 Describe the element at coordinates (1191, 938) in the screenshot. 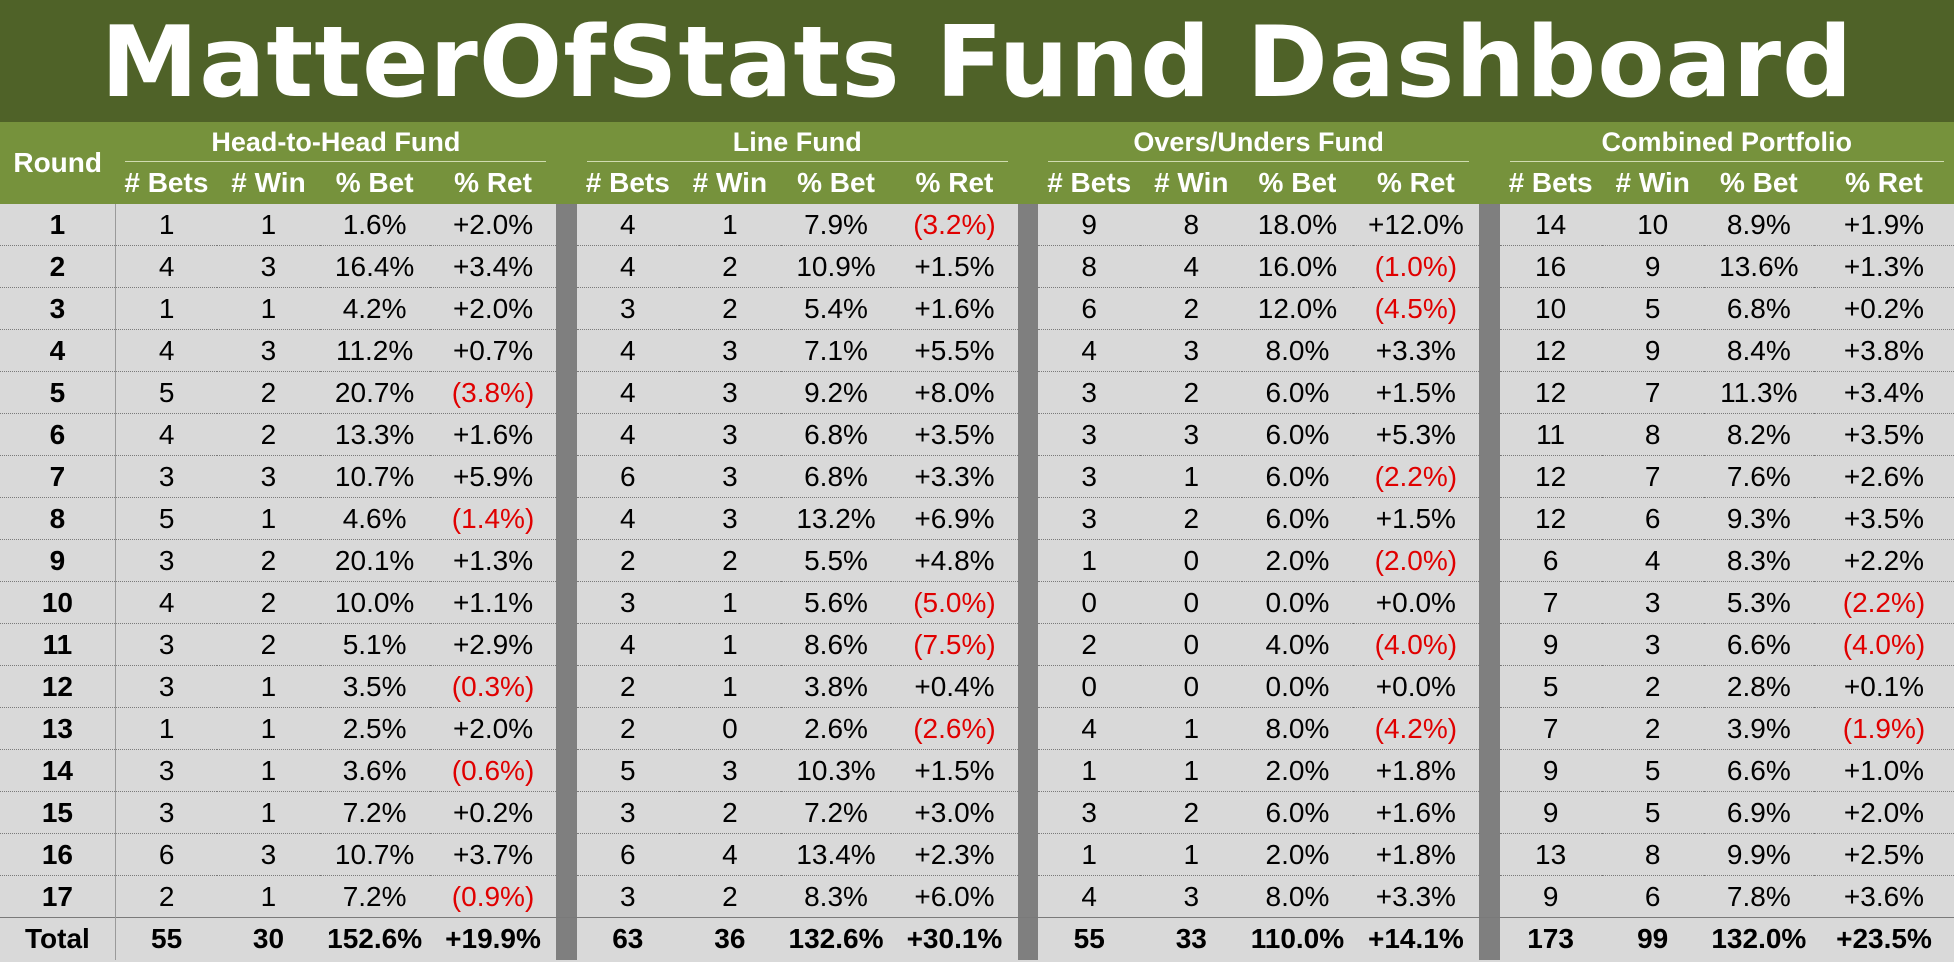

I see `win-cell: 33` at that location.